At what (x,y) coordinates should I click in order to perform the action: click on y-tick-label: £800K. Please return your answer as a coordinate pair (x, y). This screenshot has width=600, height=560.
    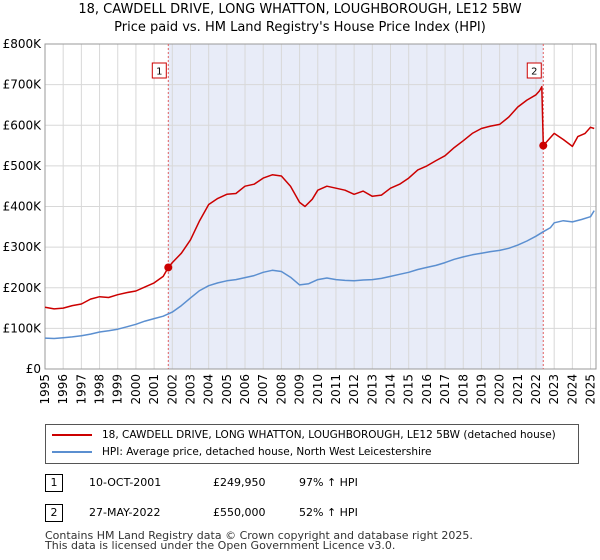
    Looking at the image, I should click on (23, 44).